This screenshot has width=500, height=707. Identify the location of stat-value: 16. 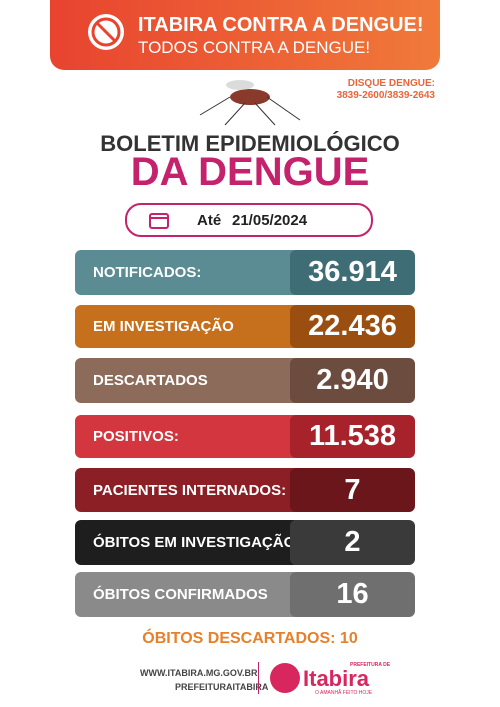
(352, 594).